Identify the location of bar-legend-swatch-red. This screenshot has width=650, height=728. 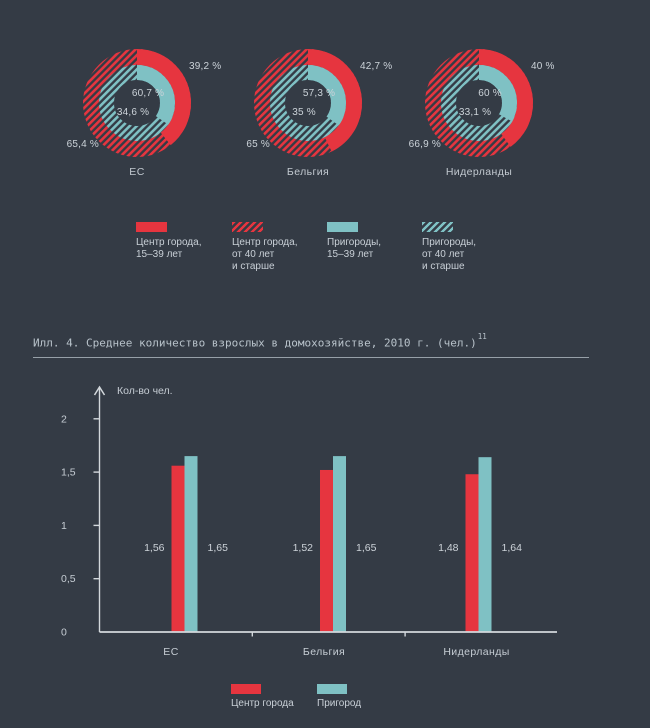
(246, 689).